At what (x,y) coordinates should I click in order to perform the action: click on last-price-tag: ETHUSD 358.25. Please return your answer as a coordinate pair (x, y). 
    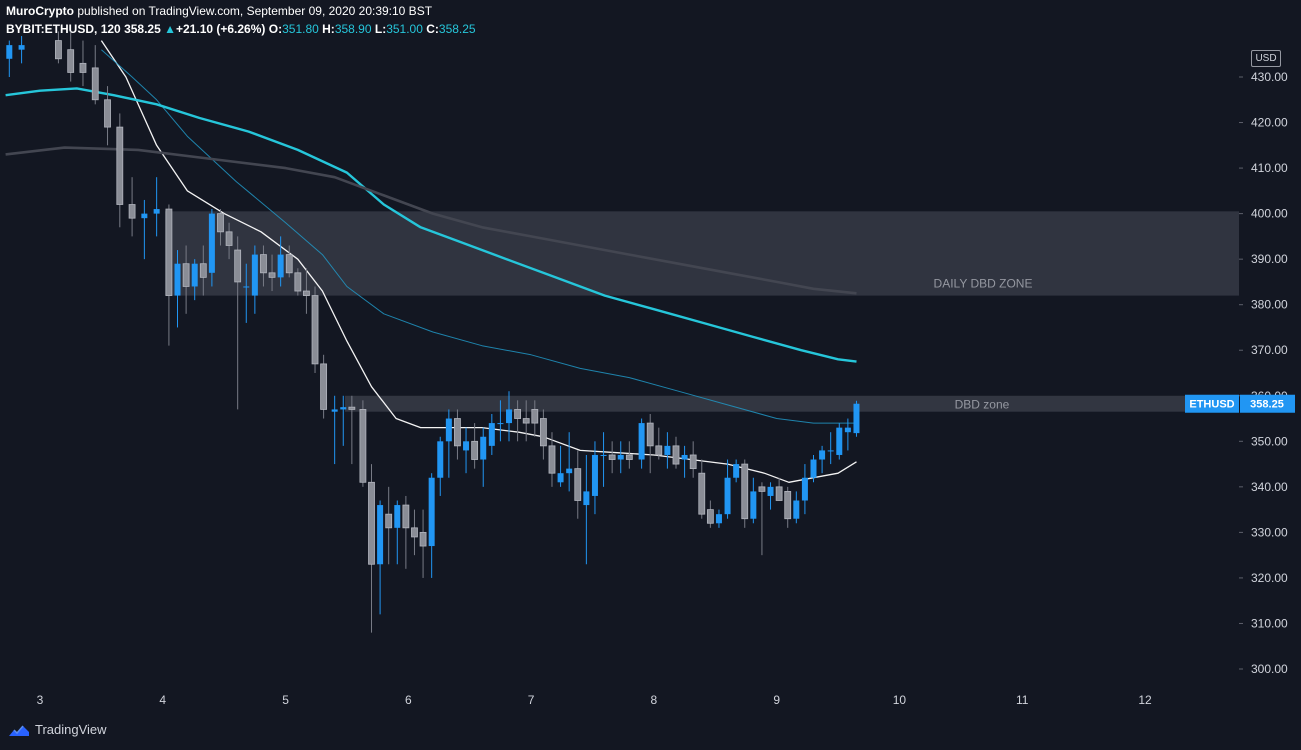
    Looking at the image, I should click on (1240, 403).